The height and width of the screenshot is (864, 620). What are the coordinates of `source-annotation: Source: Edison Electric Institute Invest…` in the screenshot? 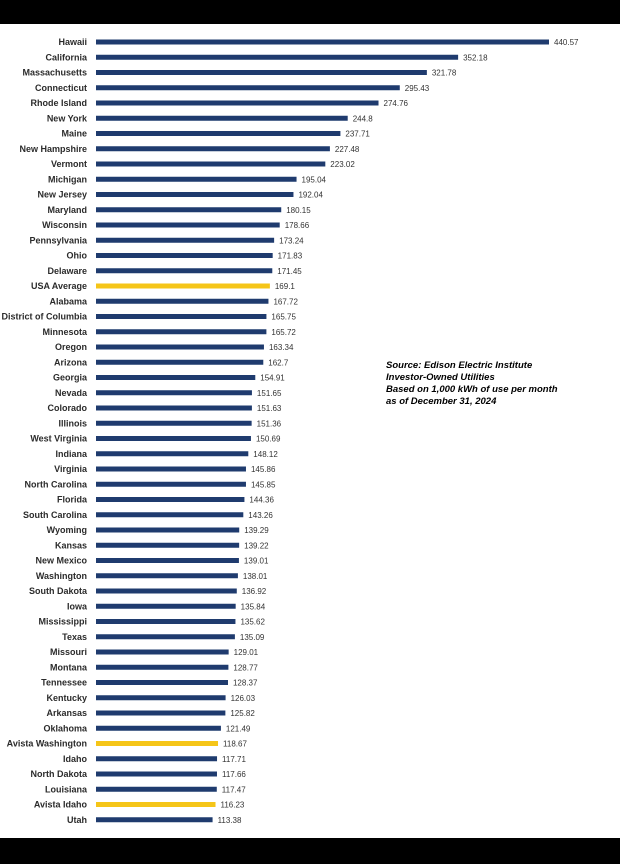 It's located at (472, 384).